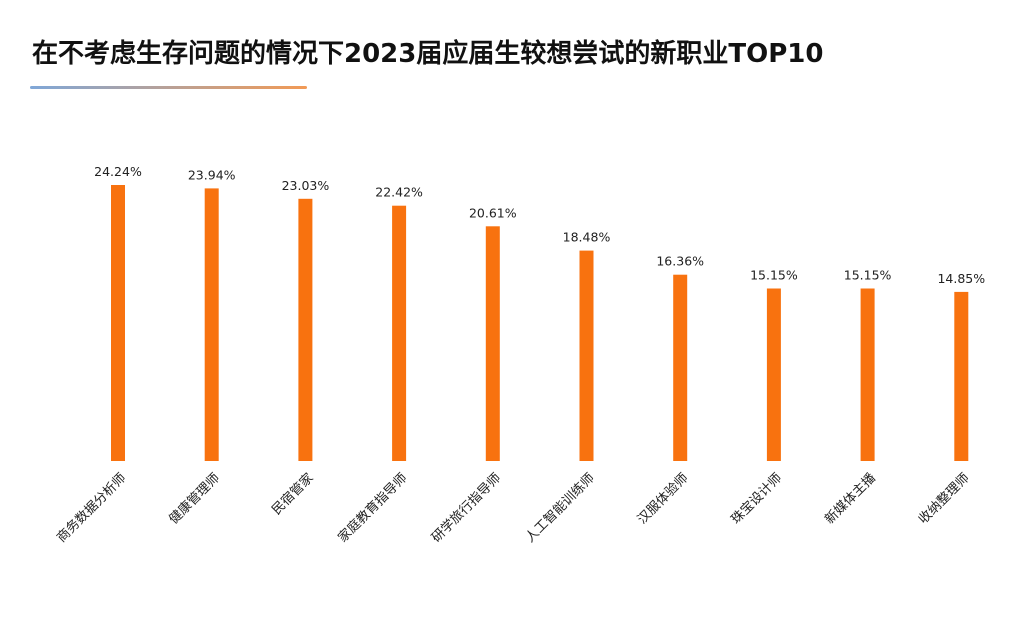 The image size is (1020, 633). I want to click on category-label-10: 收纳整理师, so click(944, 499).